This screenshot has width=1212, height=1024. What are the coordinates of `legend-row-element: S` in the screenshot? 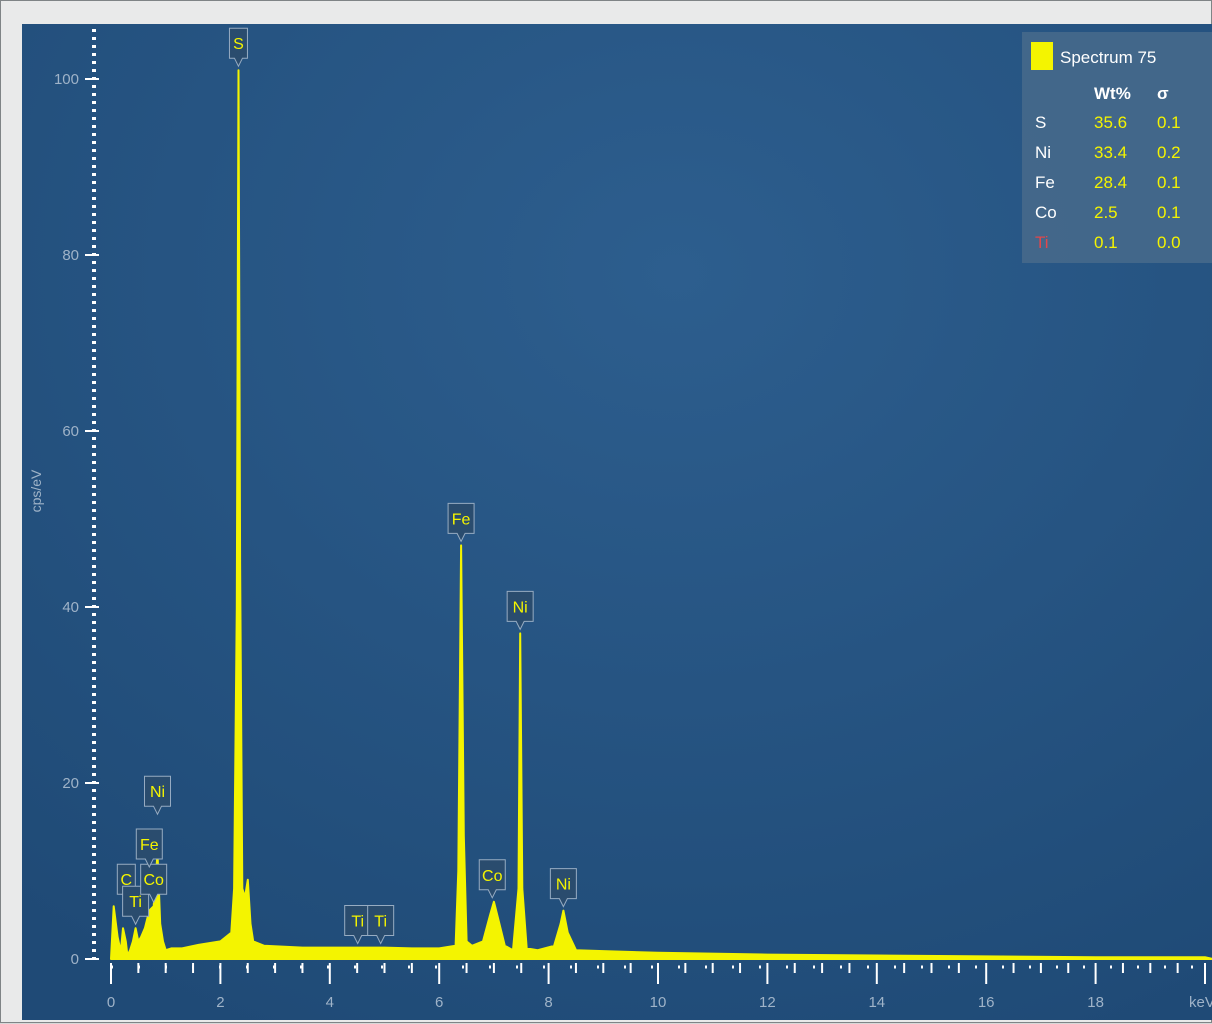 It's located at (1040, 122).